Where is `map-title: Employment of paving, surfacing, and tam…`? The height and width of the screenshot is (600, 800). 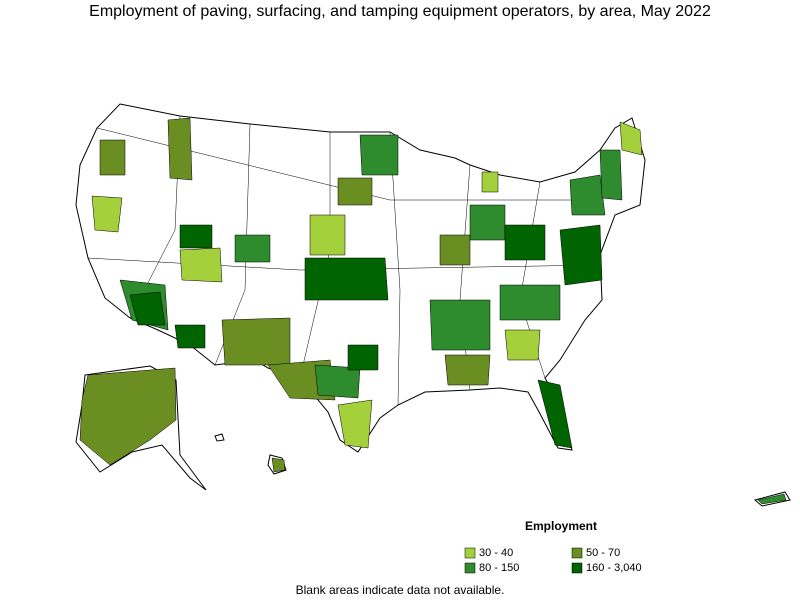 map-title: Employment of paving, surfacing, and tam… is located at coordinates (400, 11).